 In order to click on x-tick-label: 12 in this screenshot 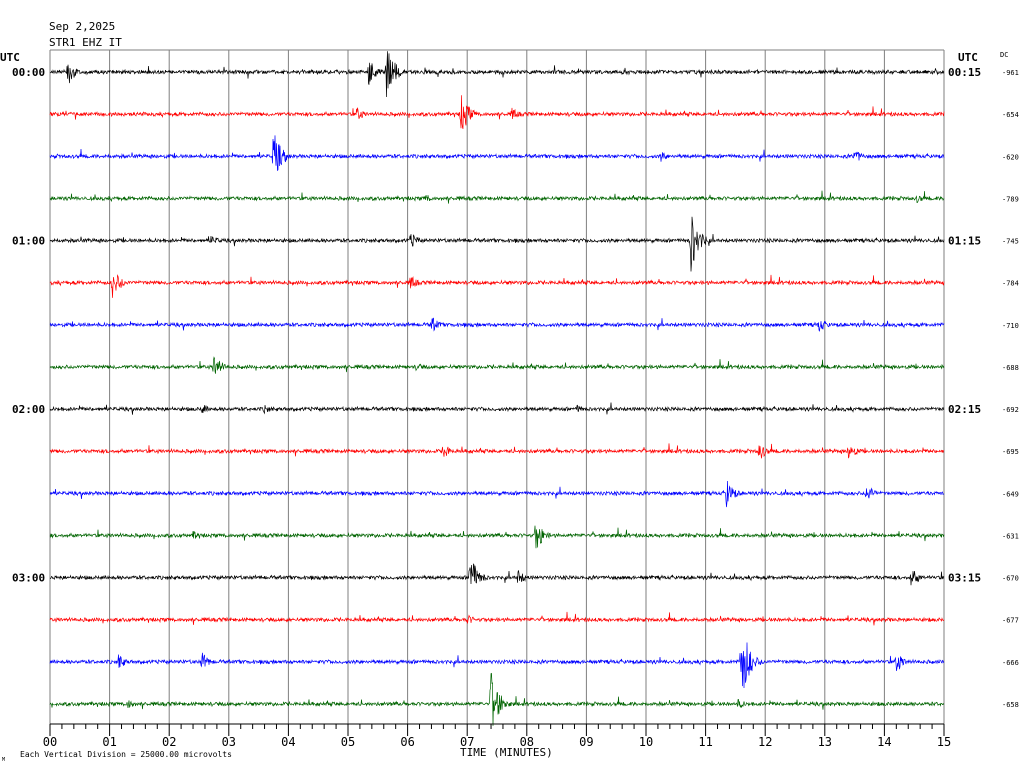, I will do `click(765, 742)`.